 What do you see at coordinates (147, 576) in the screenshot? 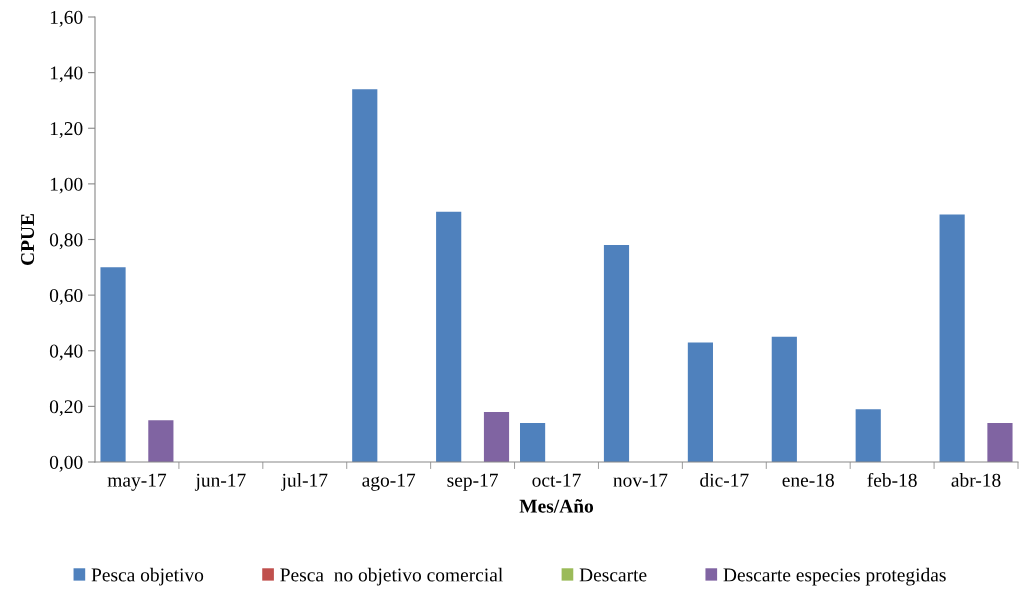
I see `legend-label: Pesca objetivo` at bounding box center [147, 576].